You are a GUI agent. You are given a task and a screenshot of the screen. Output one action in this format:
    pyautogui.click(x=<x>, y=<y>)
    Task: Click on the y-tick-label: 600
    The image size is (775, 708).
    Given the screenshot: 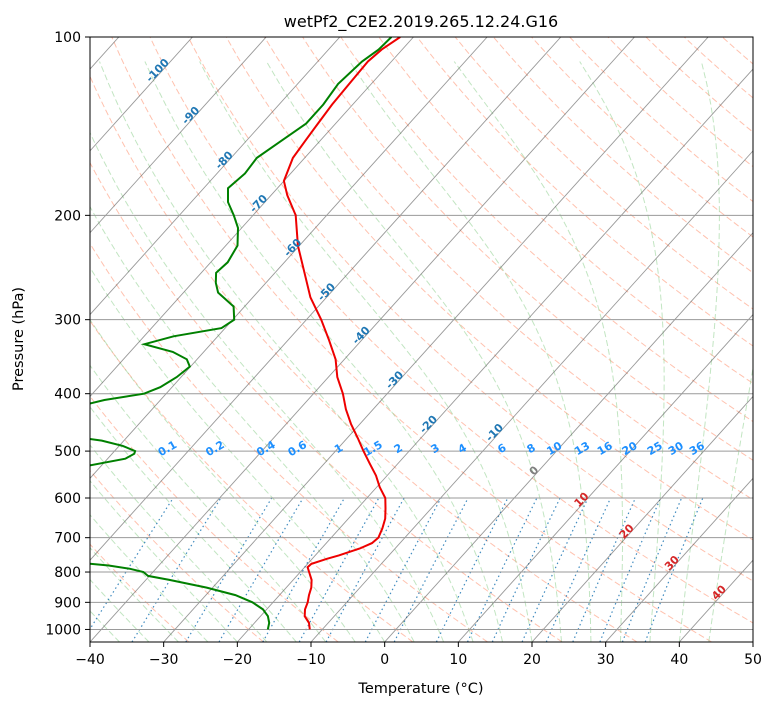 What is the action you would take?
    pyautogui.click(x=67, y=499)
    